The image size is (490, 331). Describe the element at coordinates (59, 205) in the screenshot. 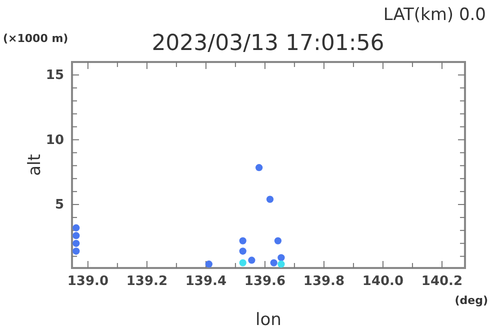

I see `y-tick-label: 5` at that location.